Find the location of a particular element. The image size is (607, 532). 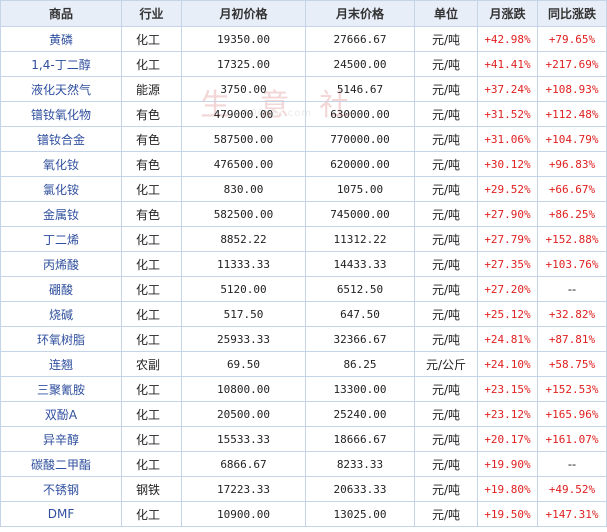

yoy-change-cell: +112.48% is located at coordinates (572, 114).